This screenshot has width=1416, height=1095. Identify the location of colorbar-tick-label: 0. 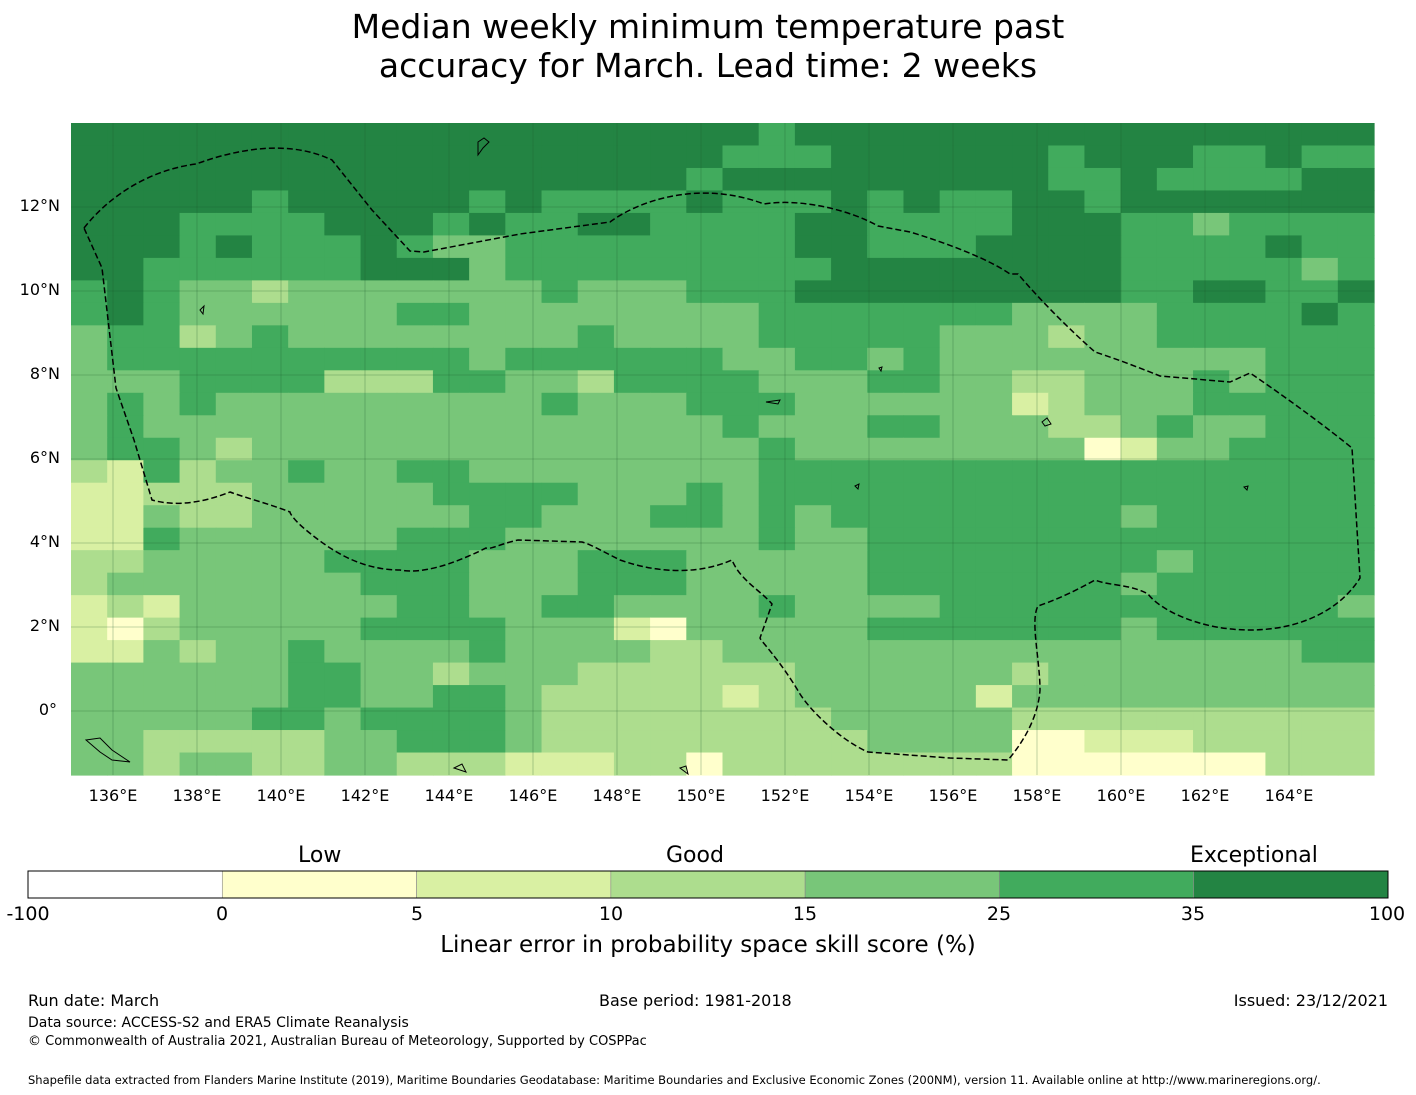
(222, 914).